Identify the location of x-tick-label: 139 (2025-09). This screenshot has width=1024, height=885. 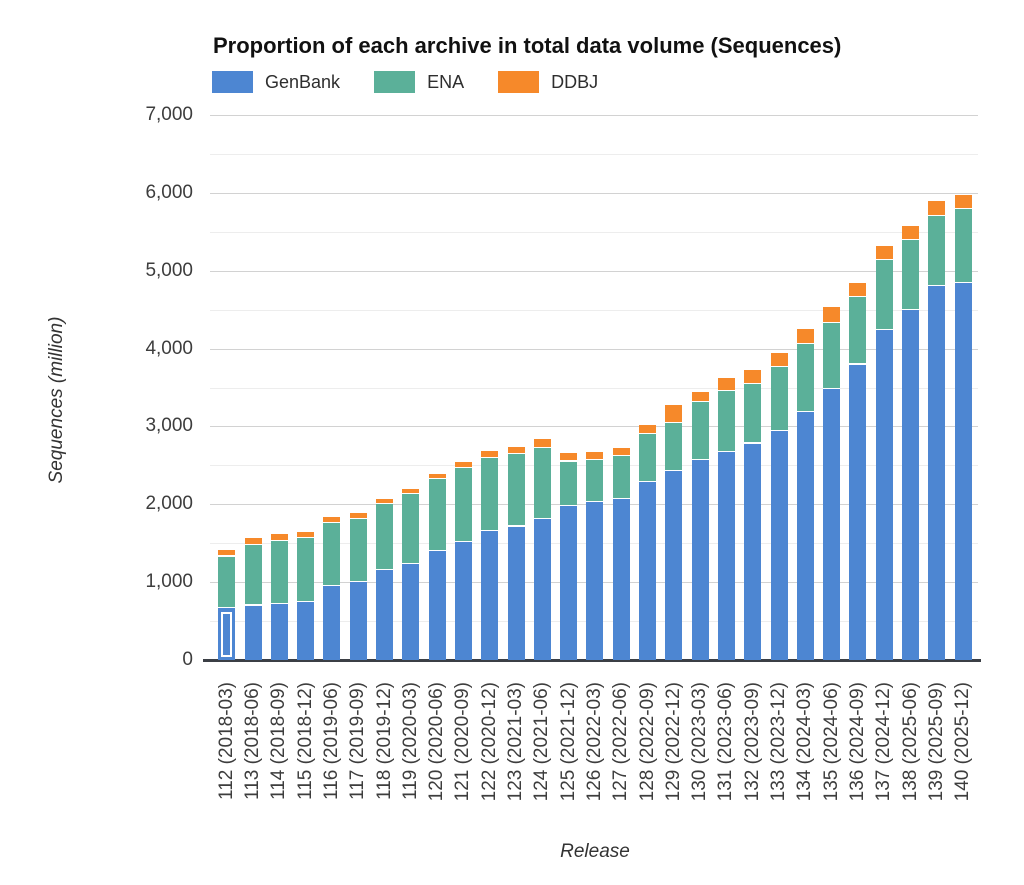
(936, 742).